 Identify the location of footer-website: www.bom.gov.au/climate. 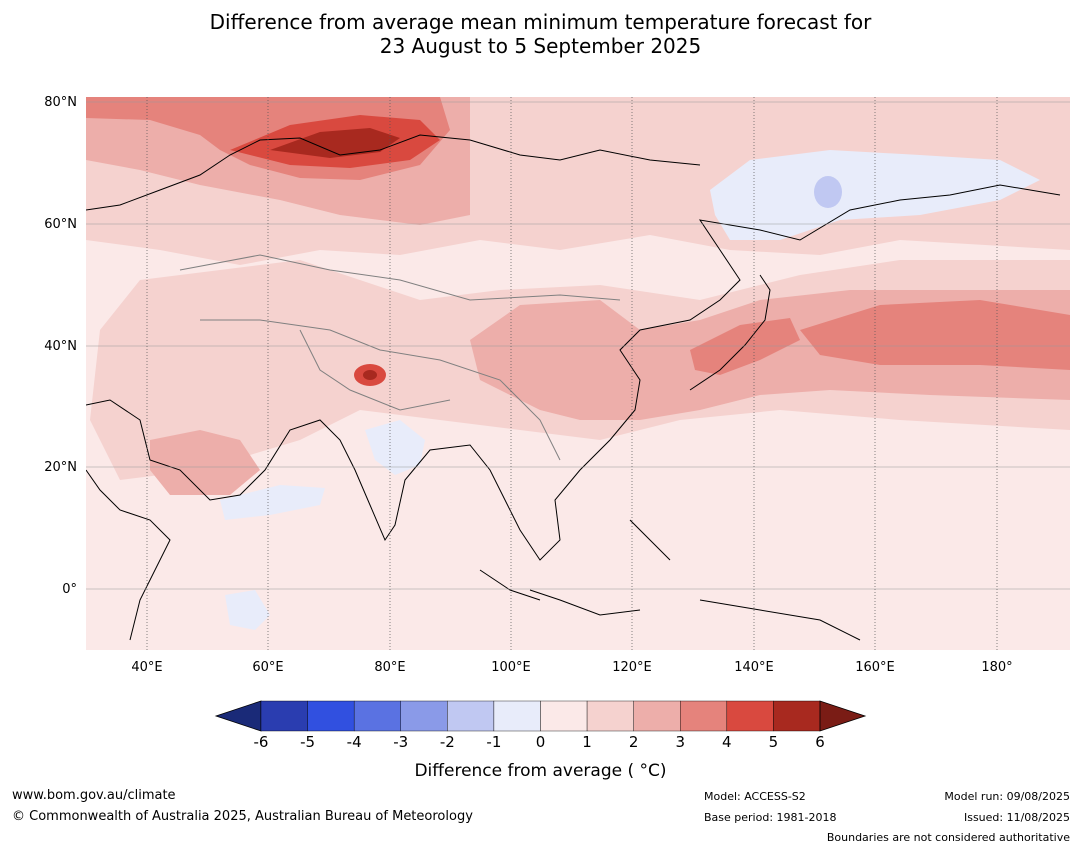
(94, 795).